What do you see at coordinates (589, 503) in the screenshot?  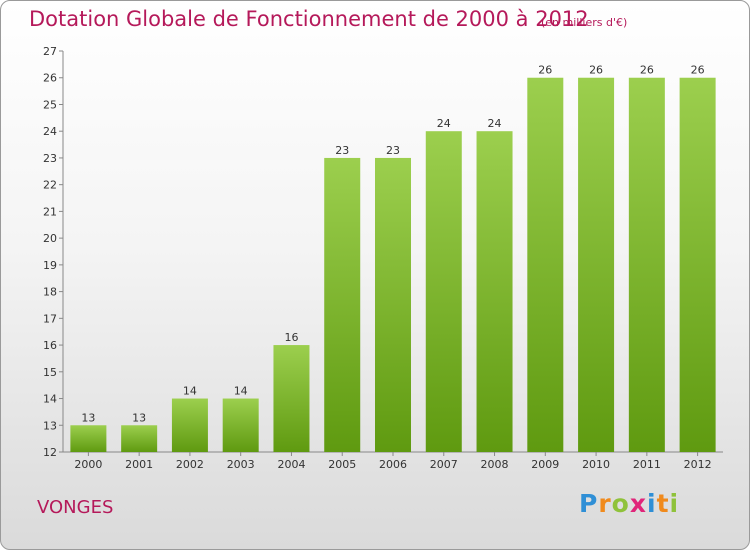 I see `logo-letter: P` at bounding box center [589, 503].